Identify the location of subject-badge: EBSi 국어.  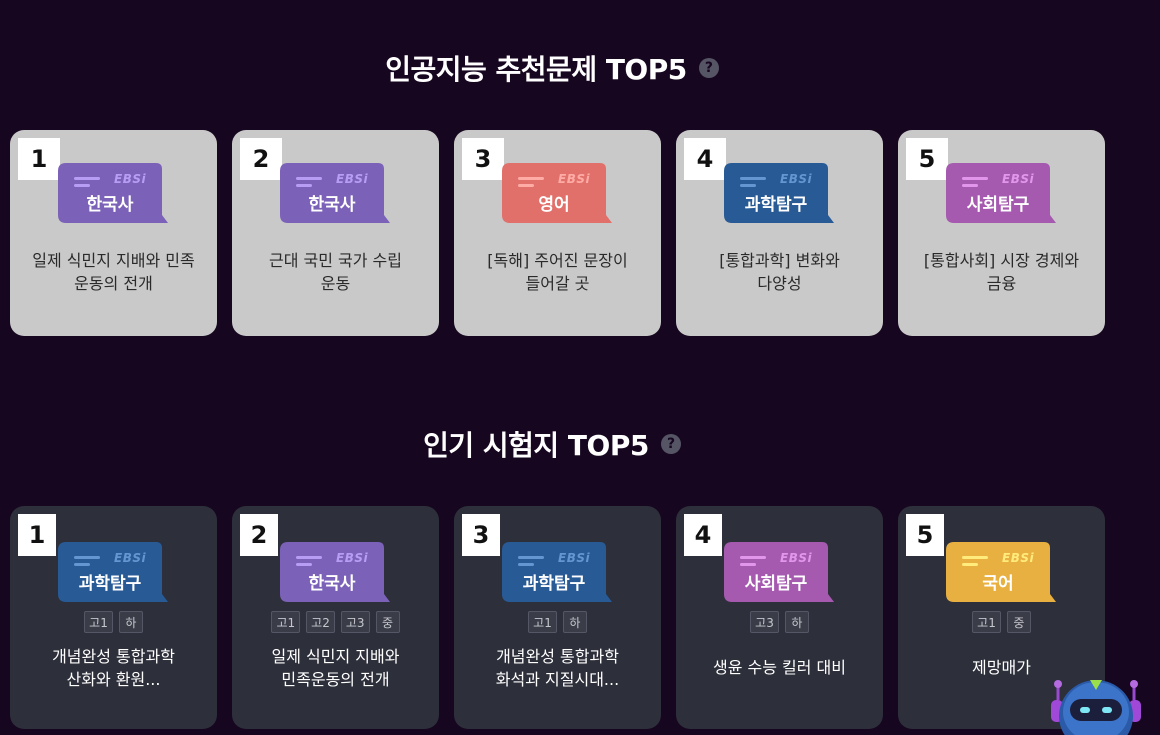
(1001, 572).